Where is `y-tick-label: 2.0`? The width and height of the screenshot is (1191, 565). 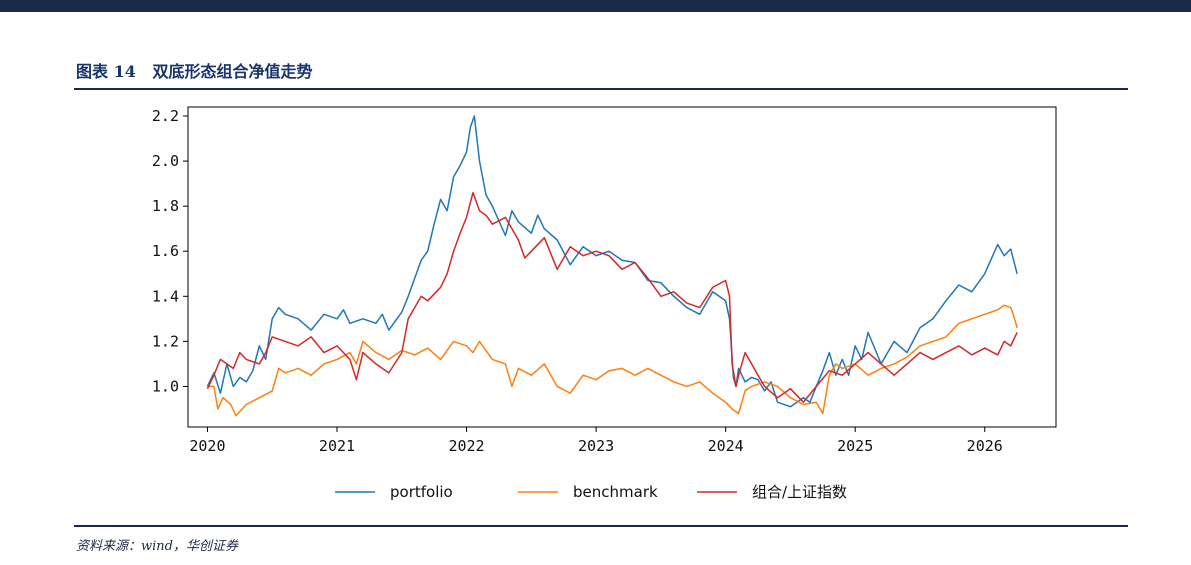
y-tick-label: 2.0 is located at coordinates (165, 161).